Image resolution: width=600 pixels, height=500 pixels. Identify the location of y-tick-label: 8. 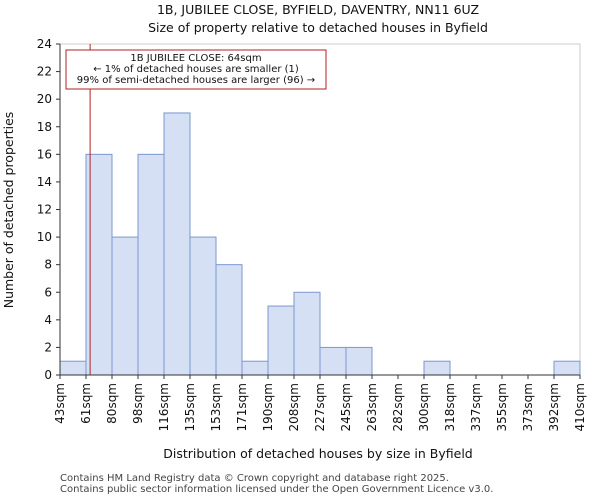
(48, 265).